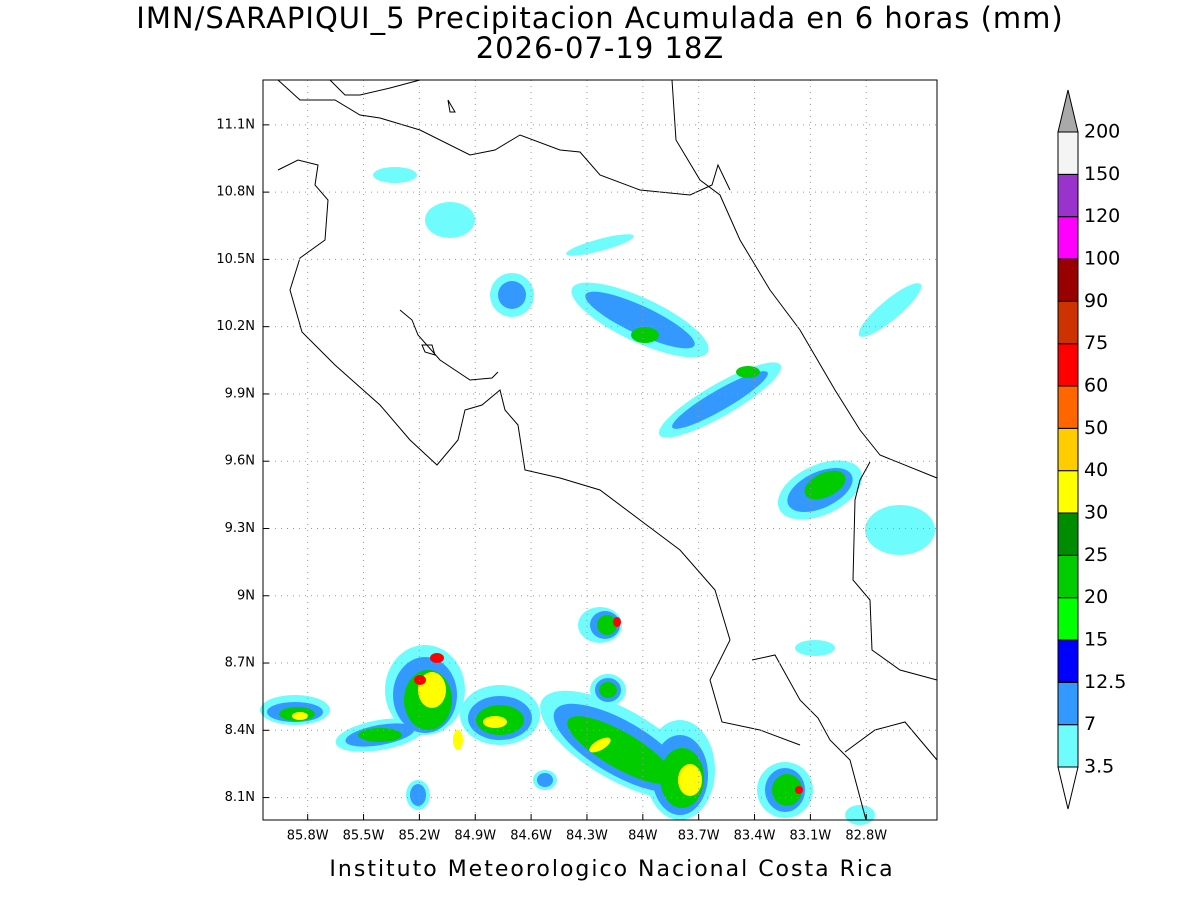  What do you see at coordinates (1096, 428) in the screenshot?
I see `colorbar-label: 50` at bounding box center [1096, 428].